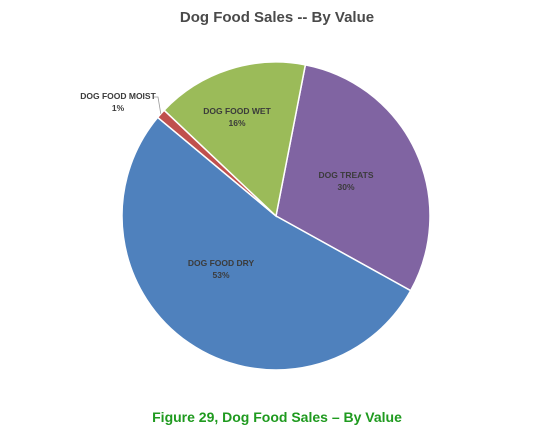 The height and width of the screenshot is (442, 554). I want to click on slice-value-dog-food-moist: 1%, so click(118, 108).